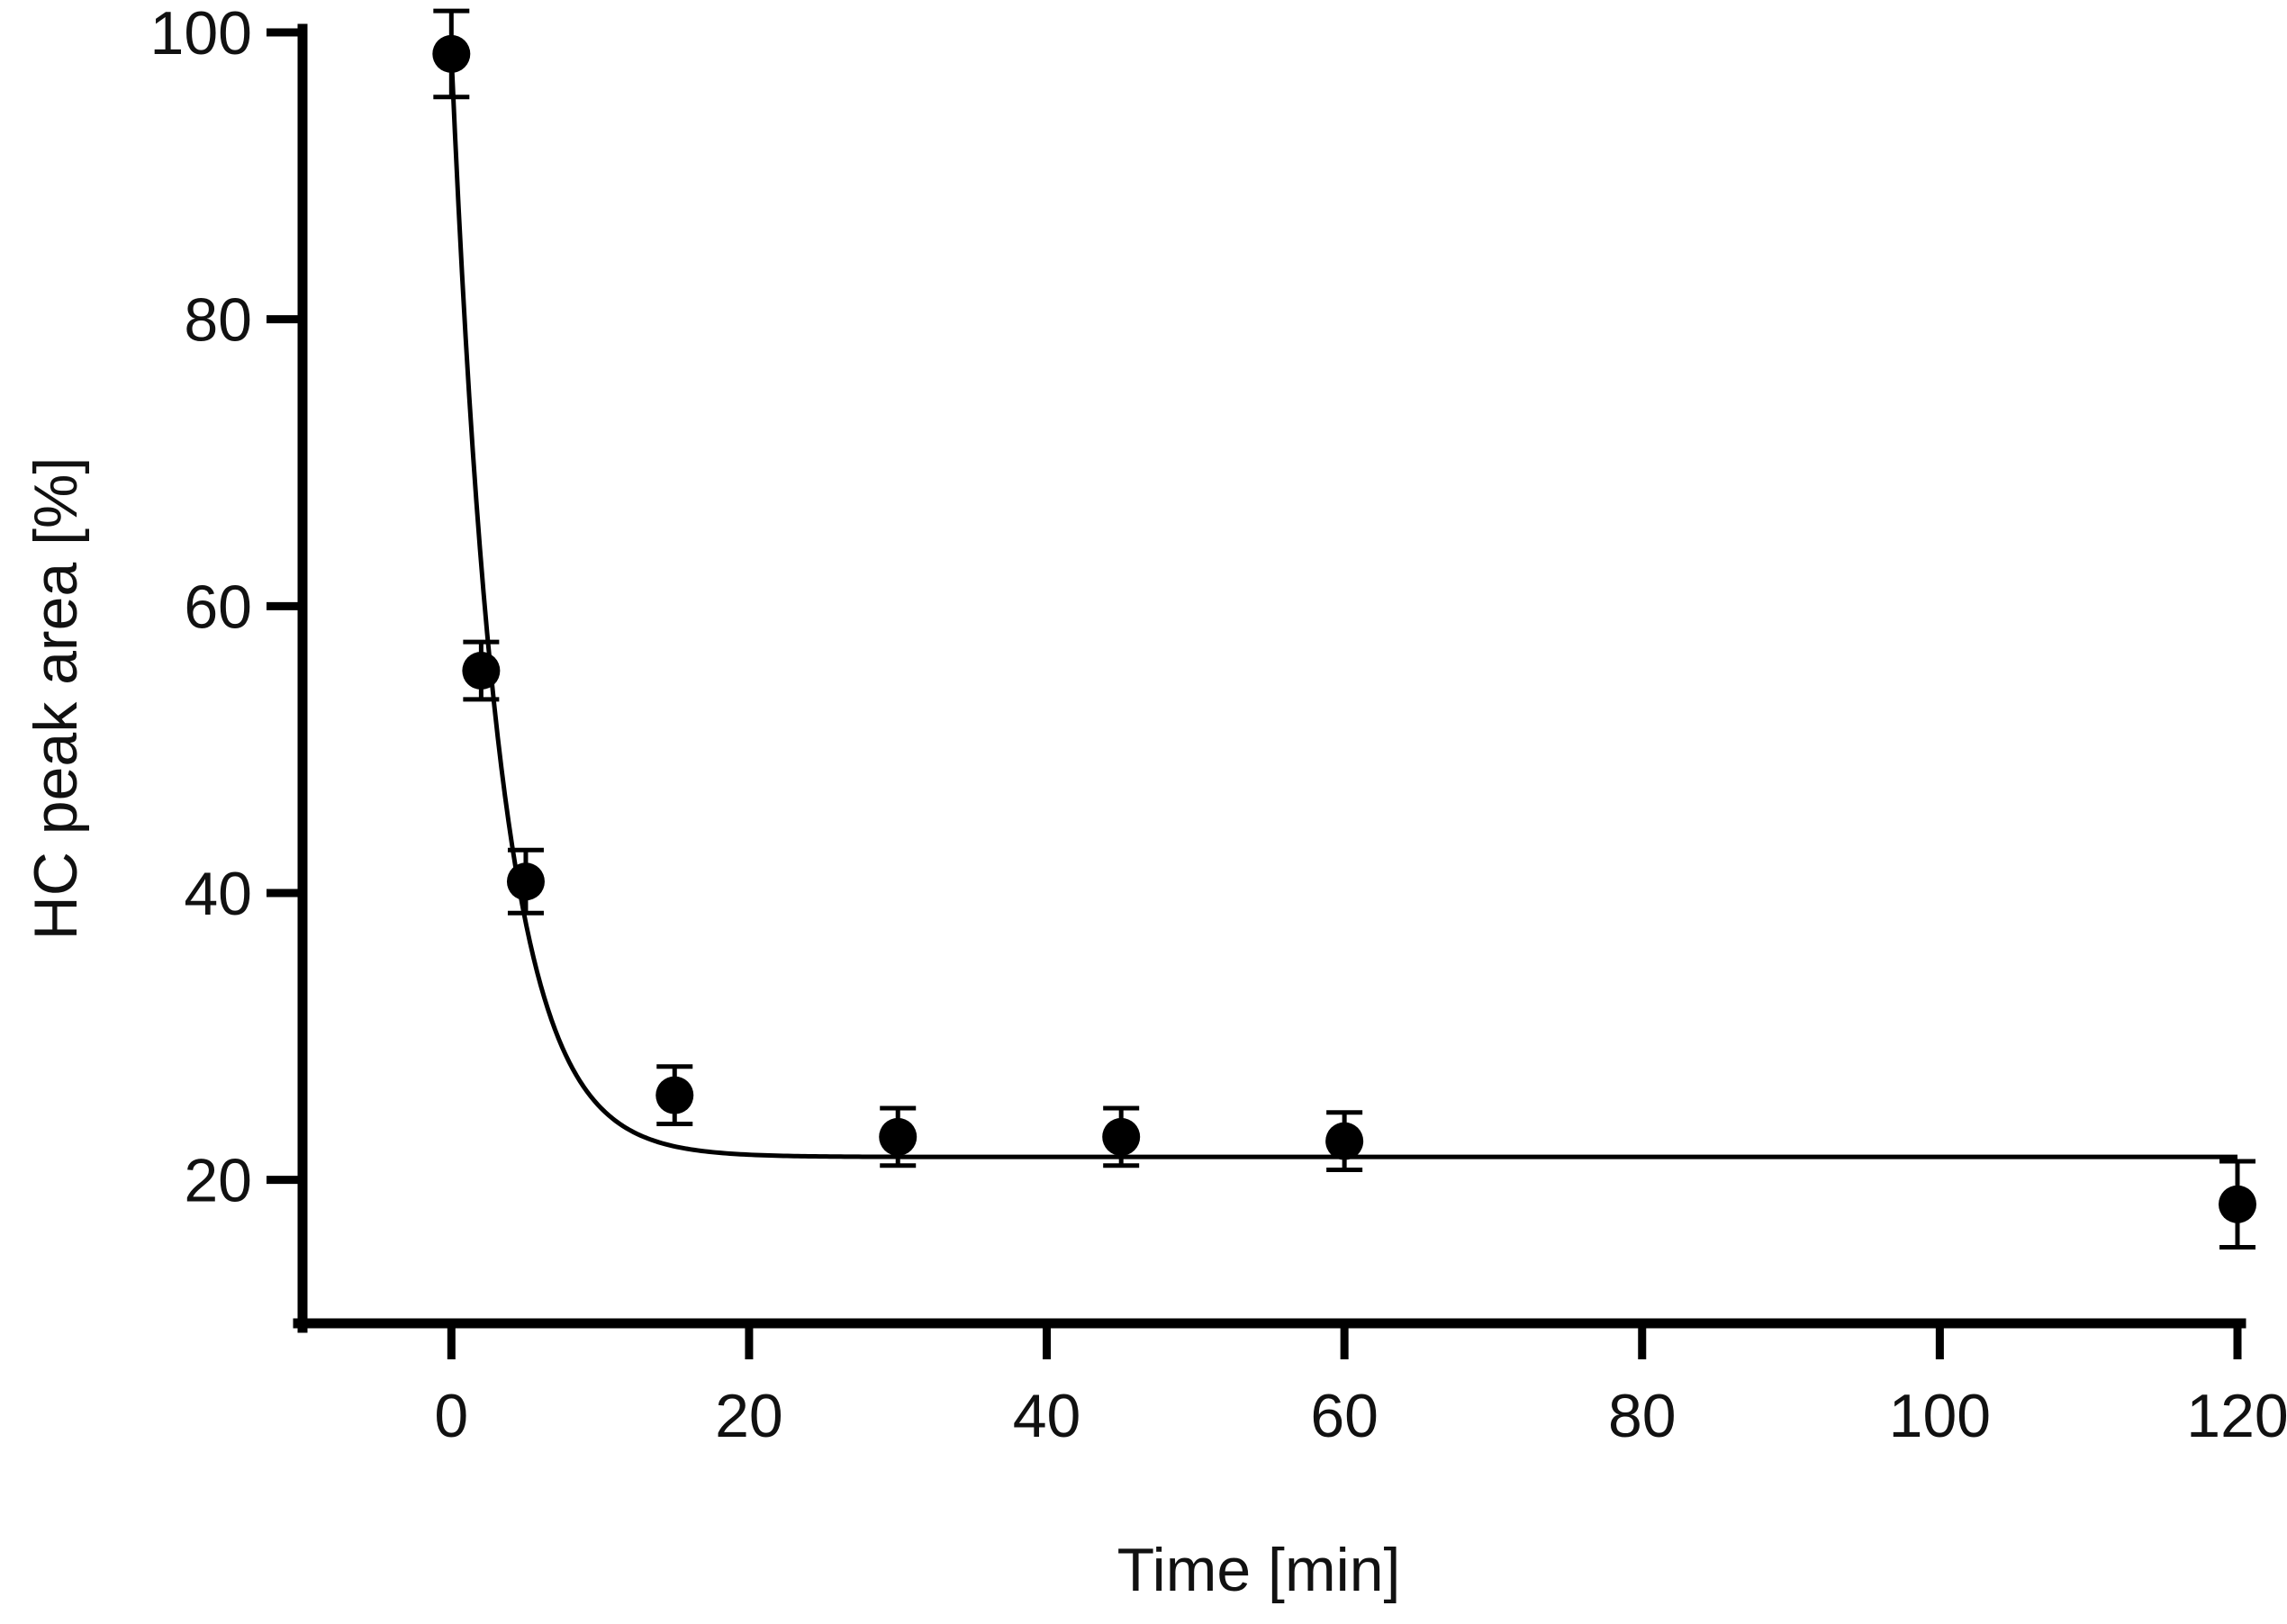  What do you see at coordinates (1642, 1416) in the screenshot?
I see `x-tick-label: 80` at bounding box center [1642, 1416].